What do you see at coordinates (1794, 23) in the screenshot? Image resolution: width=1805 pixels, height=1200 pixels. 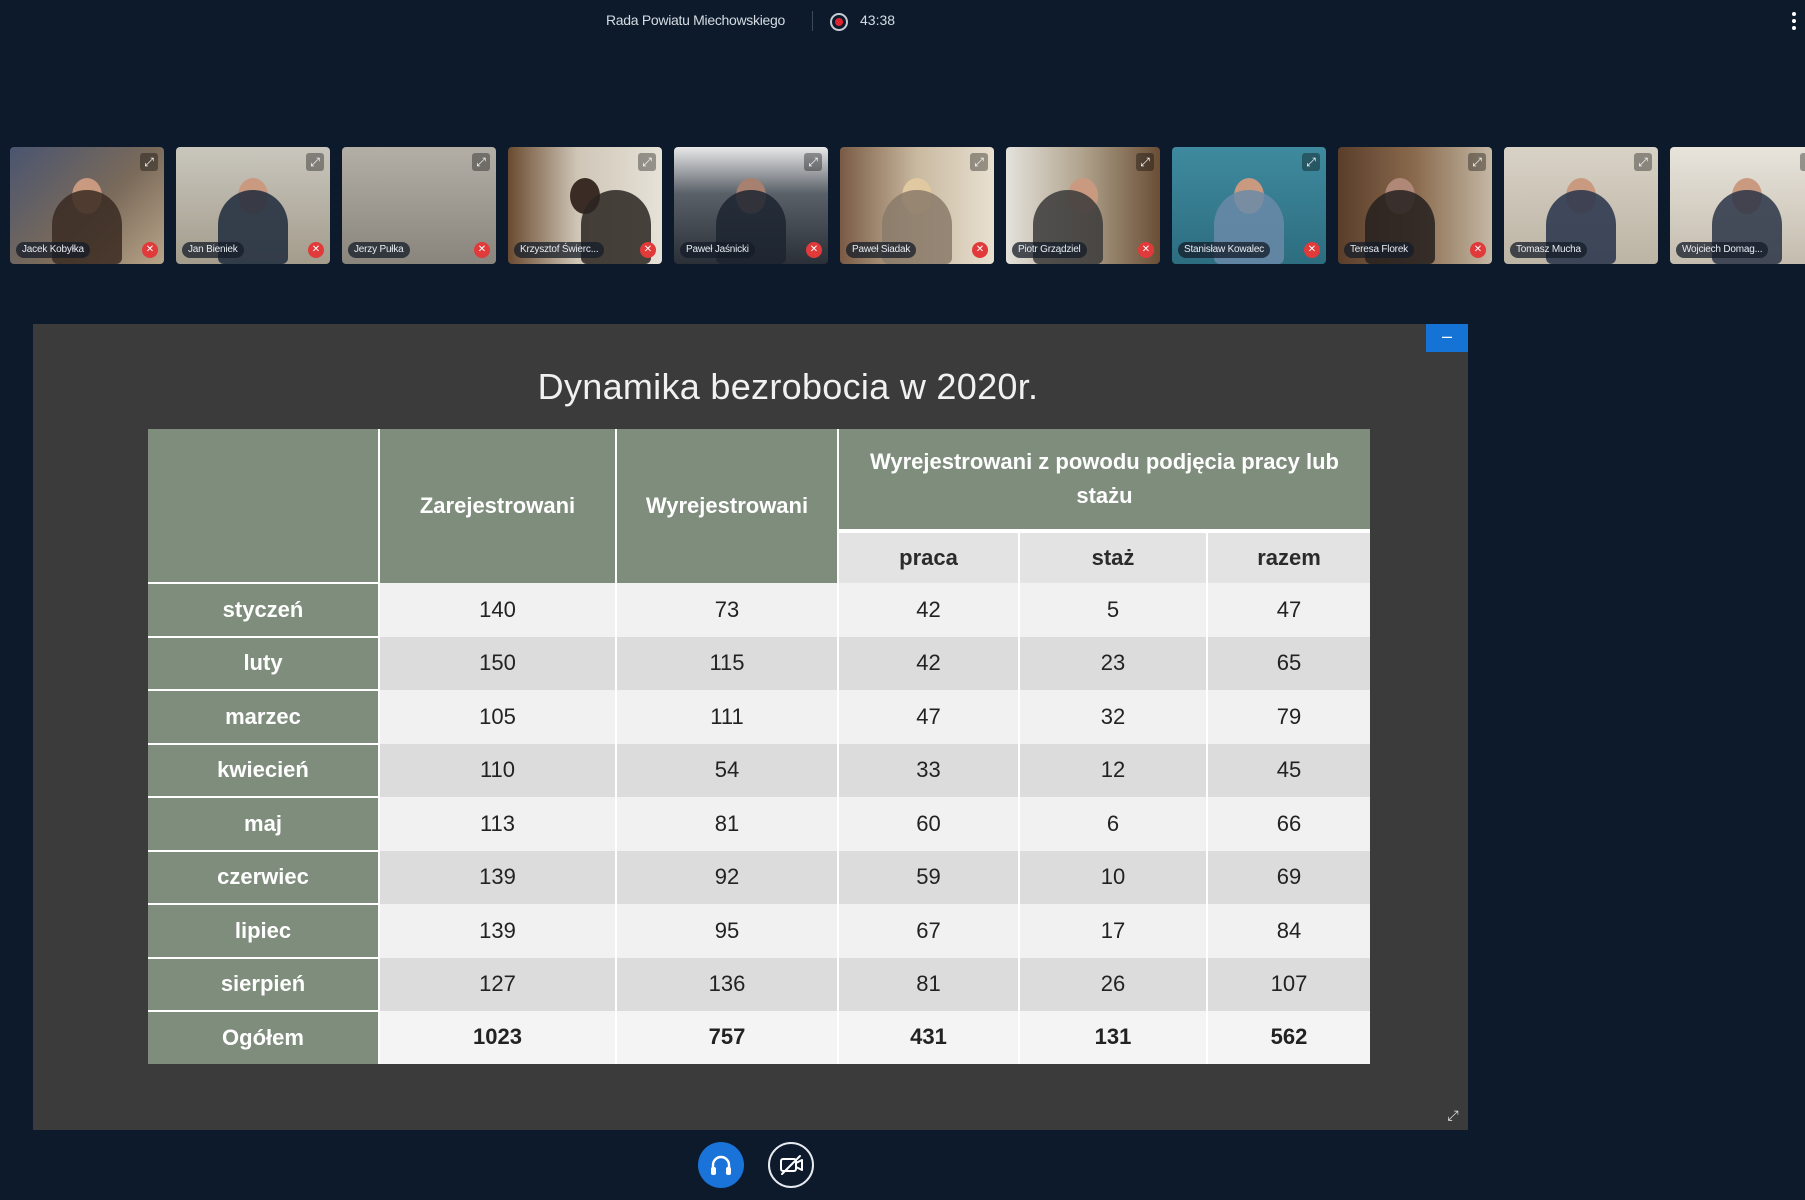 I see `more-vertical-icon` at bounding box center [1794, 23].